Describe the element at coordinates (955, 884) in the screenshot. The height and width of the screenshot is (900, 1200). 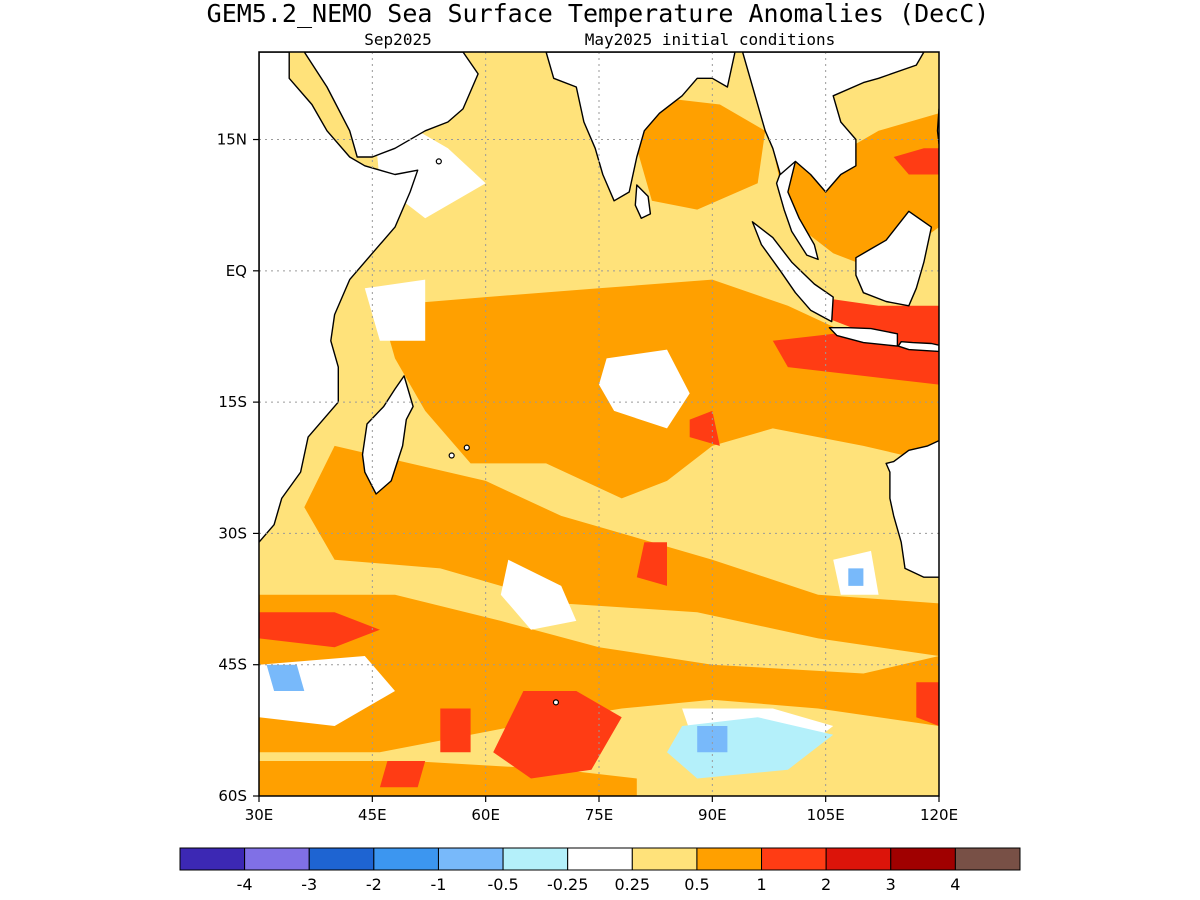
I see `colorbar-label: 4` at that location.